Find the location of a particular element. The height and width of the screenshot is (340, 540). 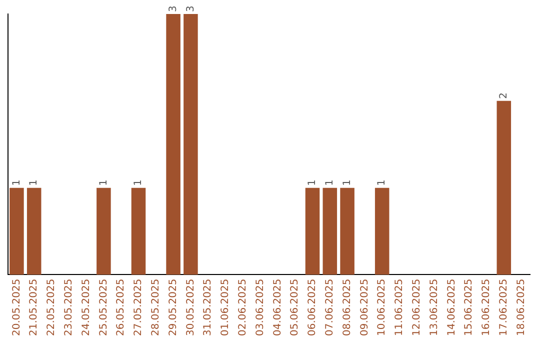

x-tick-label: 29.05.2025 is located at coordinates (173, 307).